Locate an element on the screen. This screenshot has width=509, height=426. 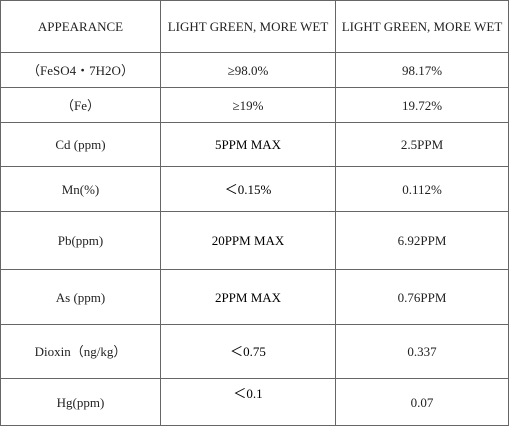
table-cell: As (ppm) is located at coordinates (80, 297).